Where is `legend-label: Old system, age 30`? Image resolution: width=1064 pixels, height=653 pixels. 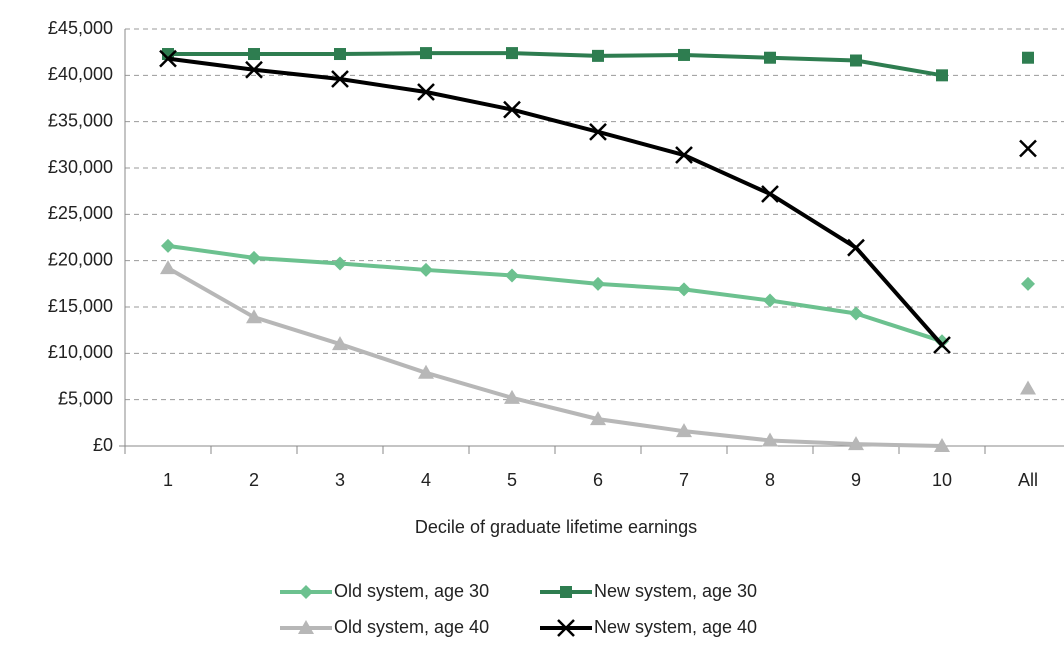
legend-label: Old system, age 30 is located at coordinates (411, 591).